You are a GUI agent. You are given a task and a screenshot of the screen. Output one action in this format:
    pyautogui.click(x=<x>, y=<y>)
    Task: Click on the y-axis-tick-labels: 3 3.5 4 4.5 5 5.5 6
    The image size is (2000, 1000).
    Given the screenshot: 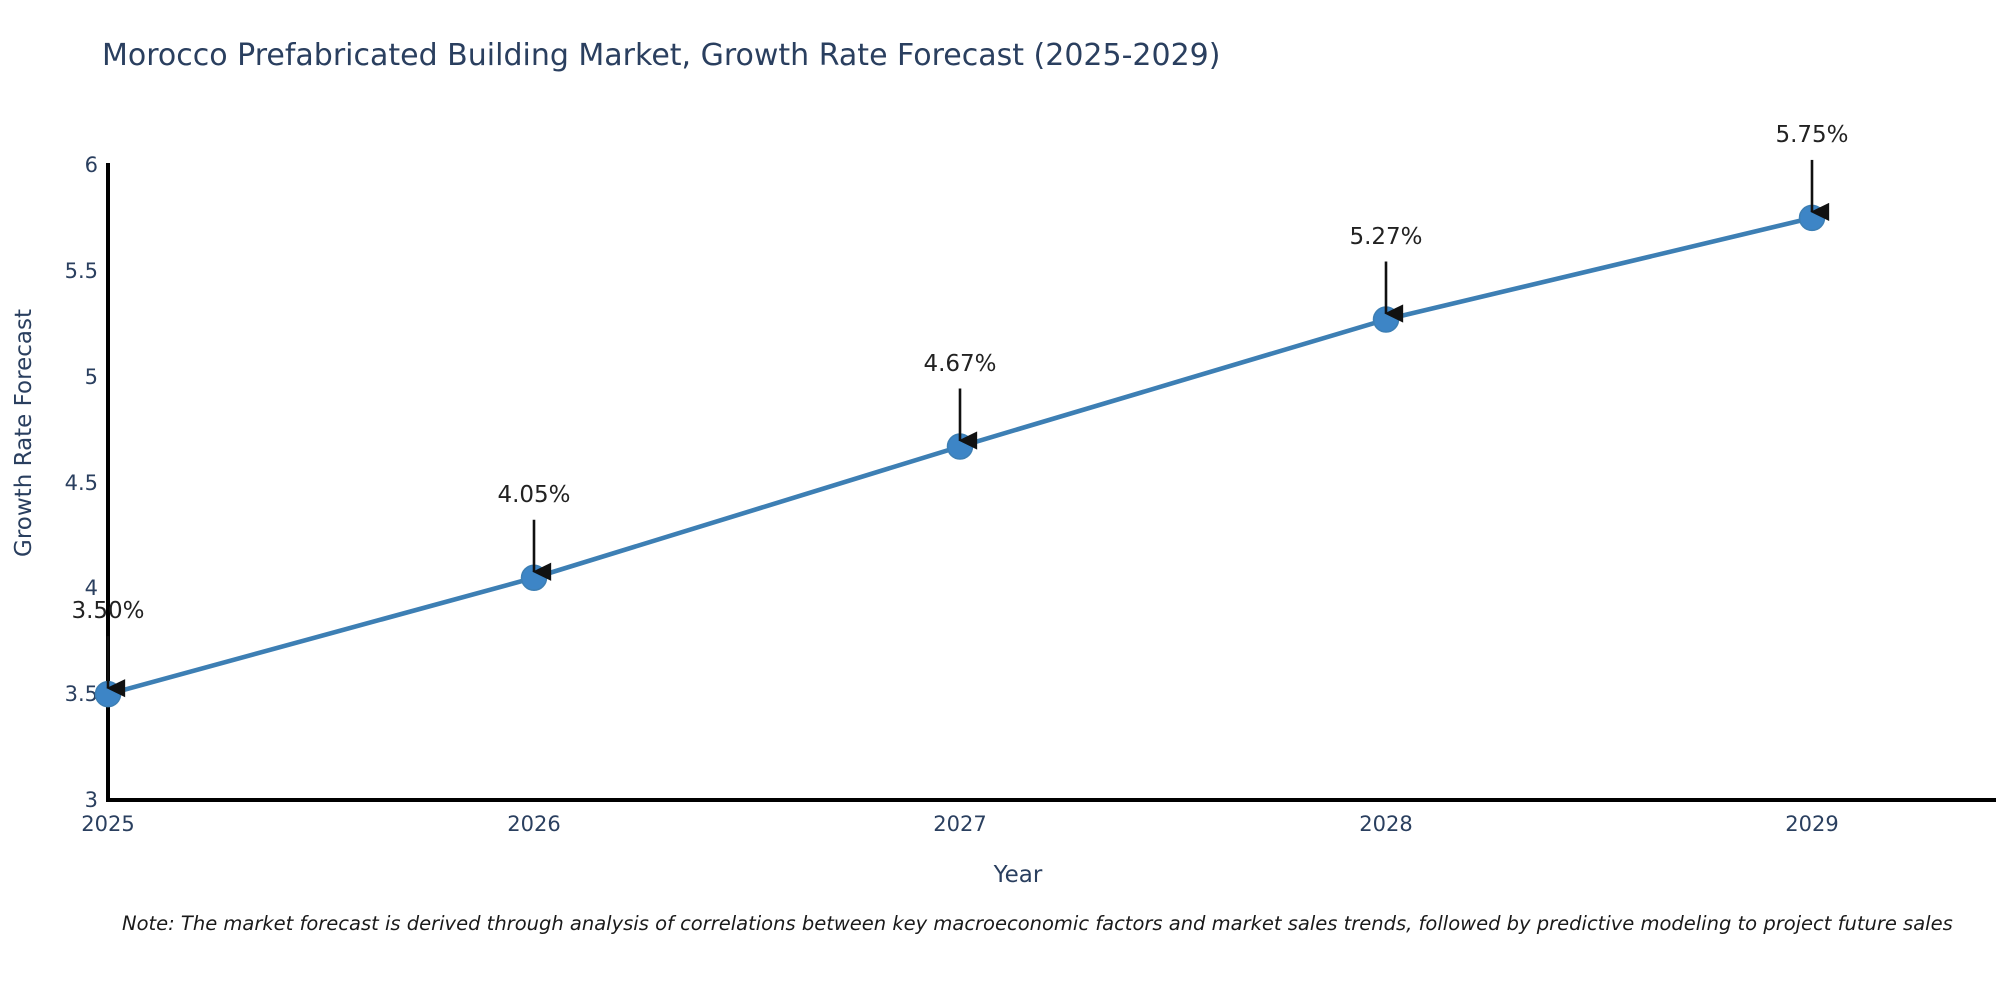 What is the action you would take?
    pyautogui.click(x=49, y=500)
    